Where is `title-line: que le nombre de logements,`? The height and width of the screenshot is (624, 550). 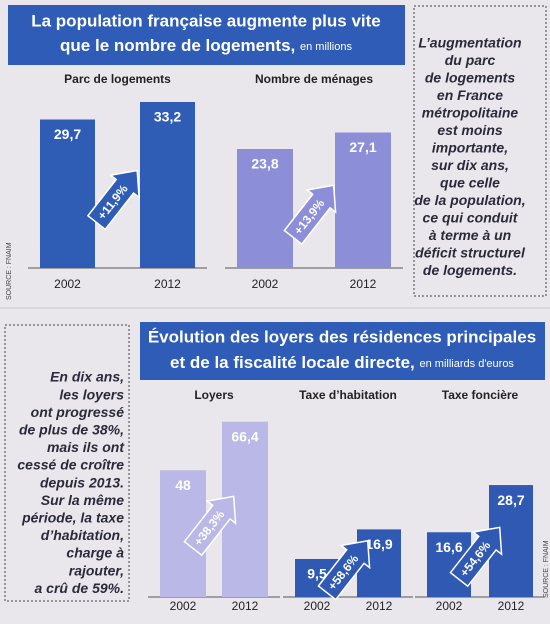
title-line: que le nombre de logements, is located at coordinates (177, 45).